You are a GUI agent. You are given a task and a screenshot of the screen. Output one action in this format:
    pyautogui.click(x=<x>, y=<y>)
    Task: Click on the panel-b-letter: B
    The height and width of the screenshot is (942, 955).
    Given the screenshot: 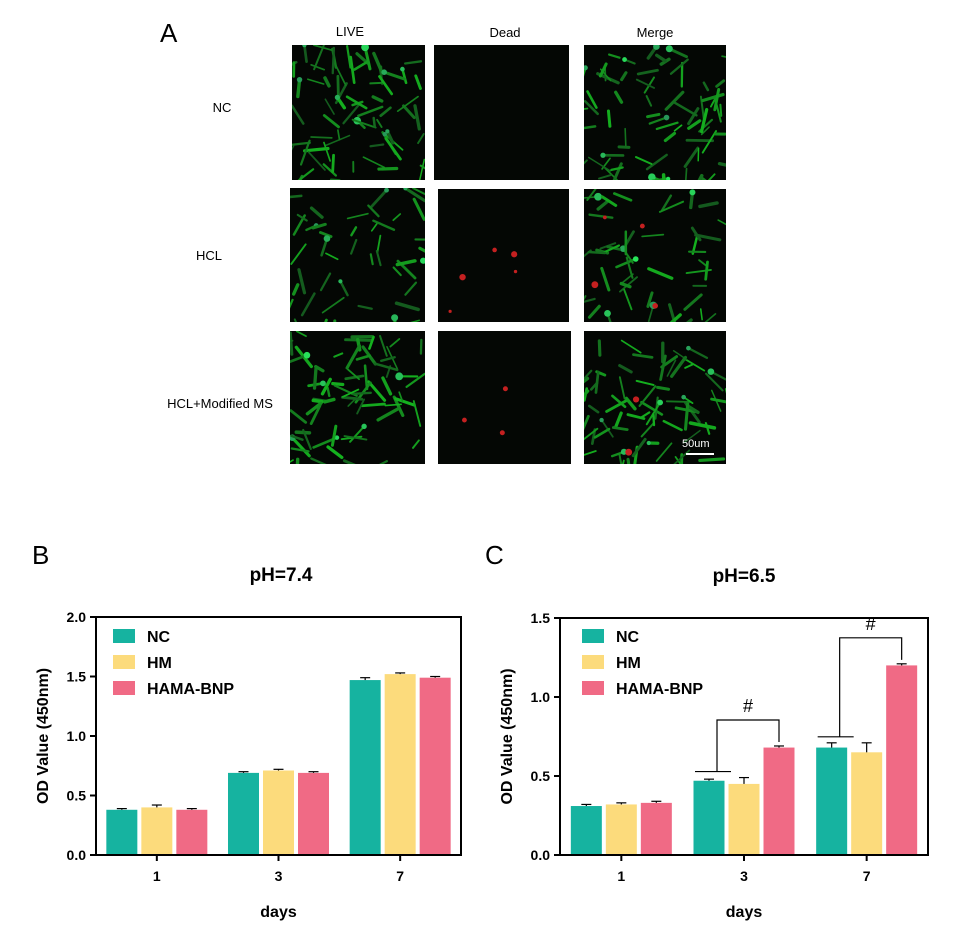 What is the action you would take?
    pyautogui.click(x=41, y=555)
    